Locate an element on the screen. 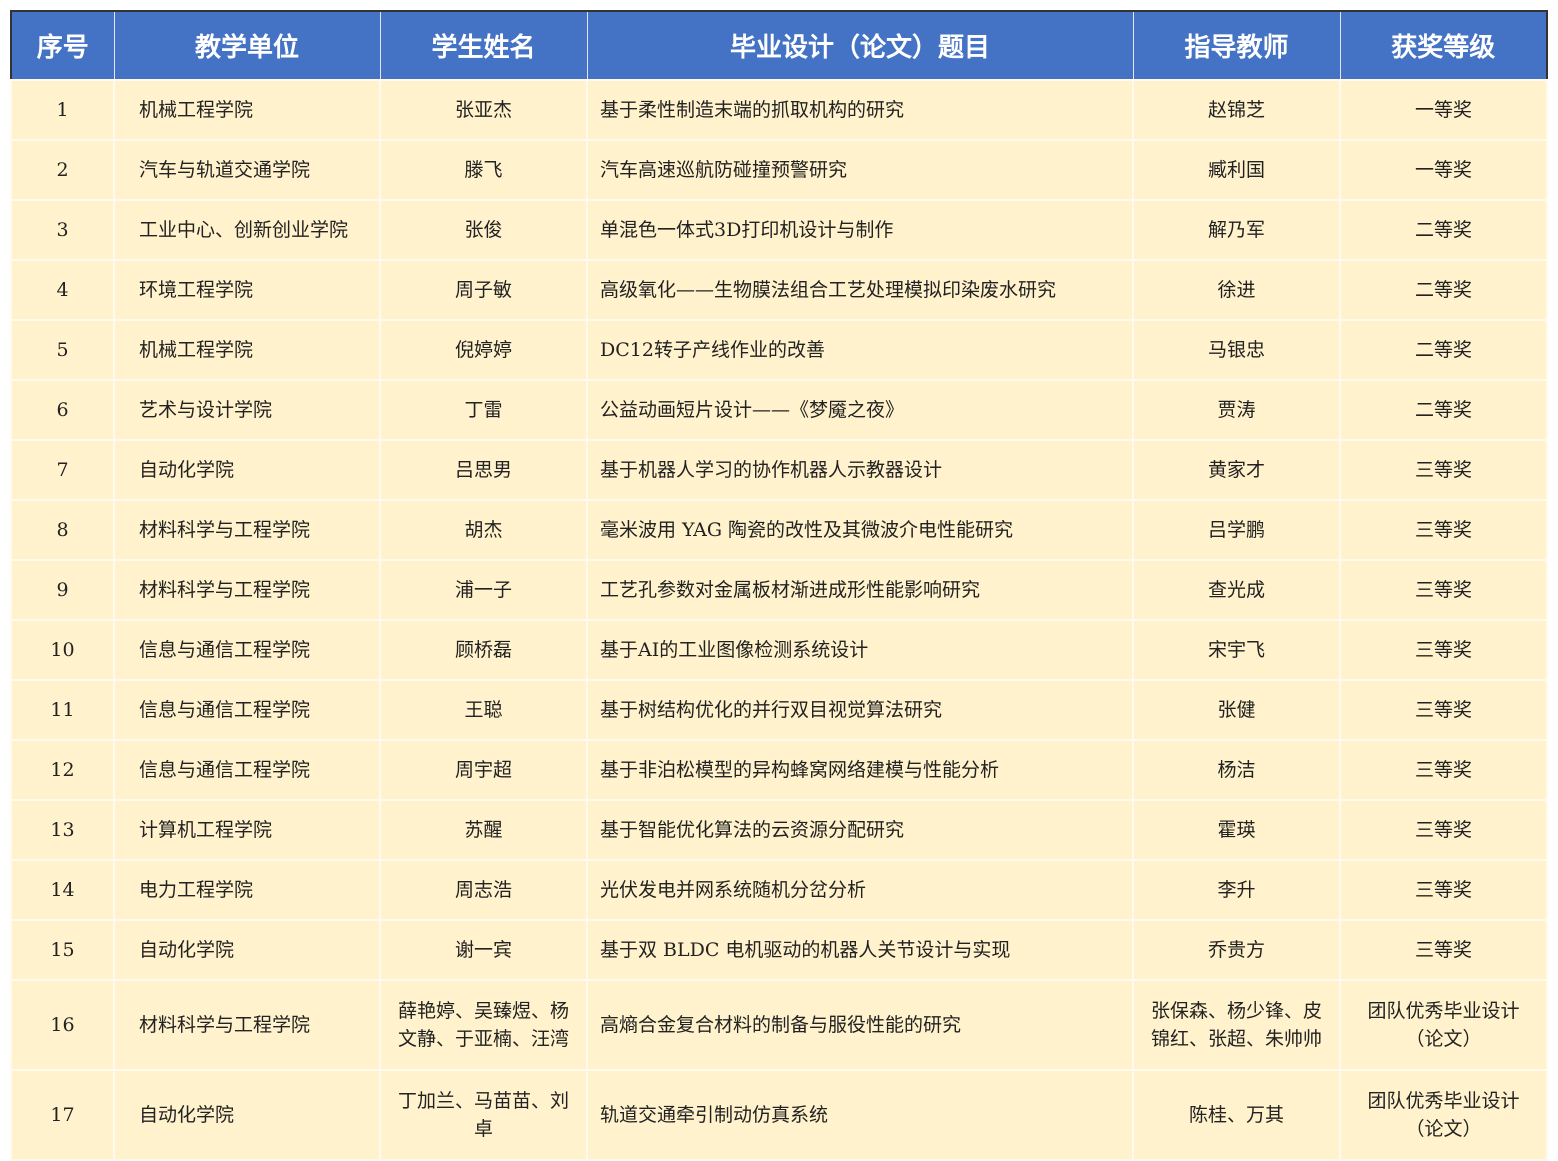 Image resolution: width=1558 pixels, height=1161 pixels. col-unit-header: 教学单位 is located at coordinates (247, 45).